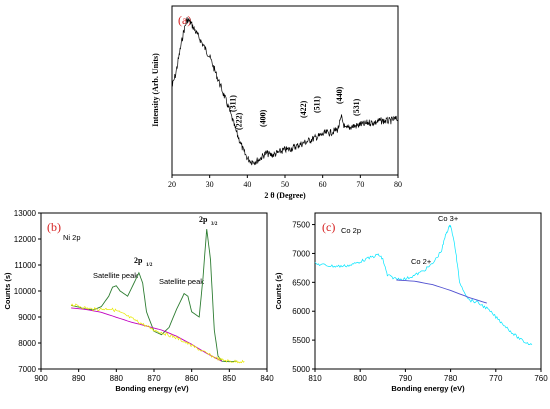  Describe the element at coordinates (138, 260) in the screenshot. I see `panel-b-2p12-main: 2p` at that location.